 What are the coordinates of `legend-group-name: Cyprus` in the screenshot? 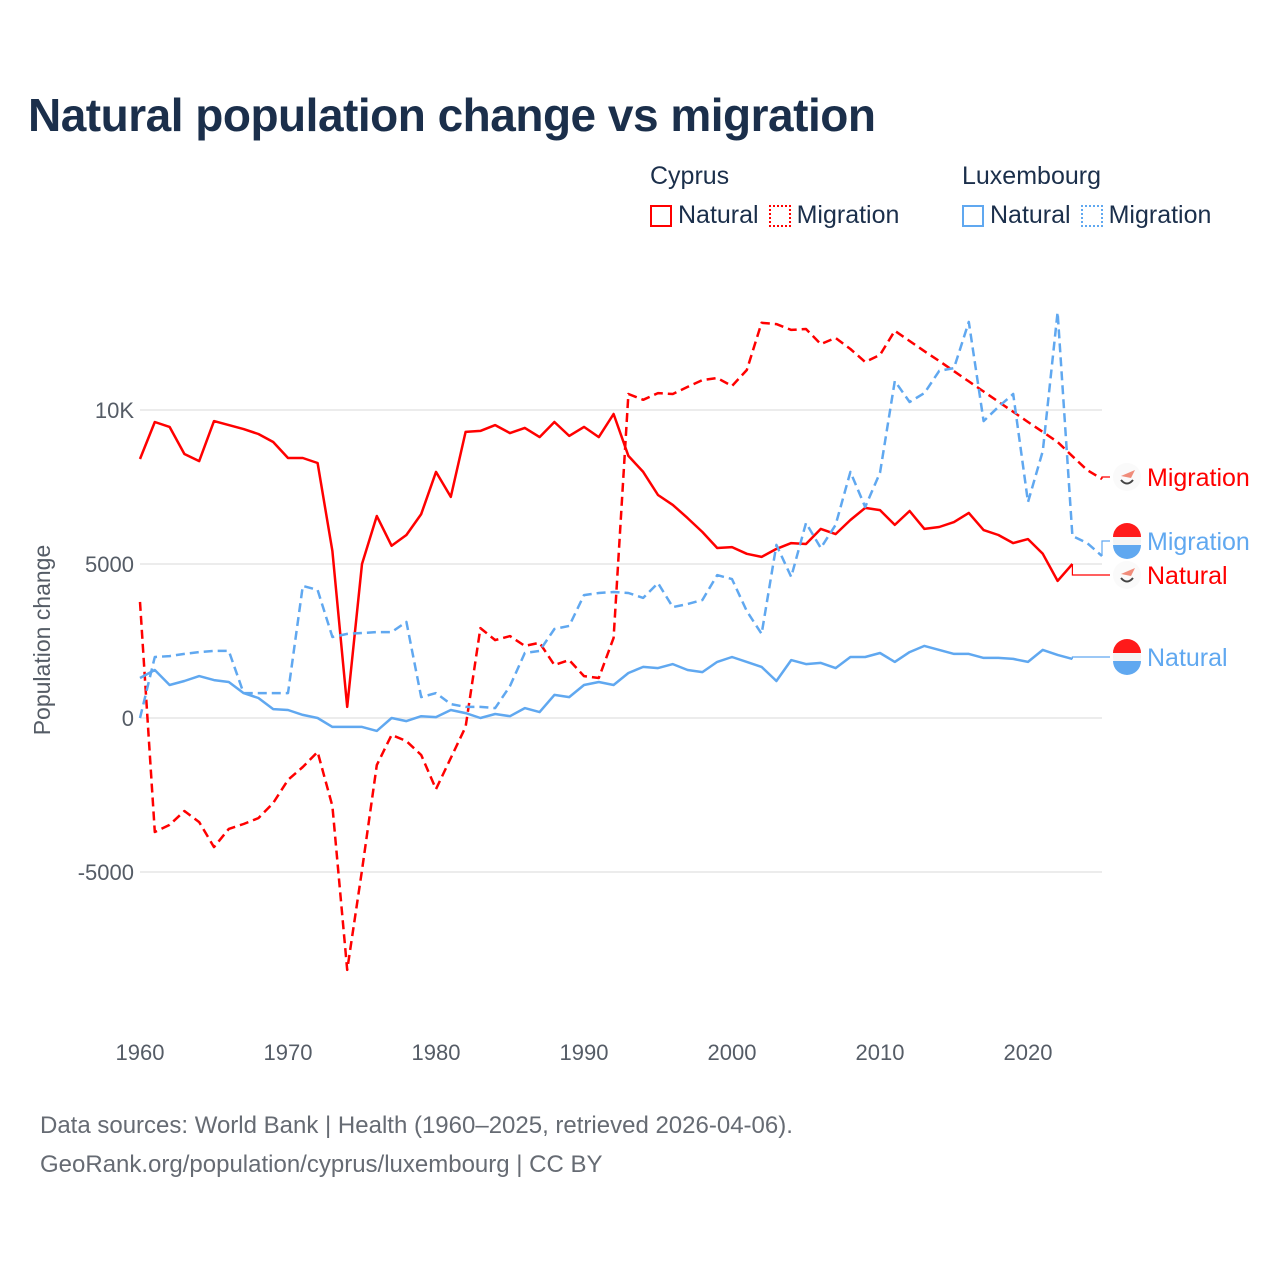 It's located at (690, 176).